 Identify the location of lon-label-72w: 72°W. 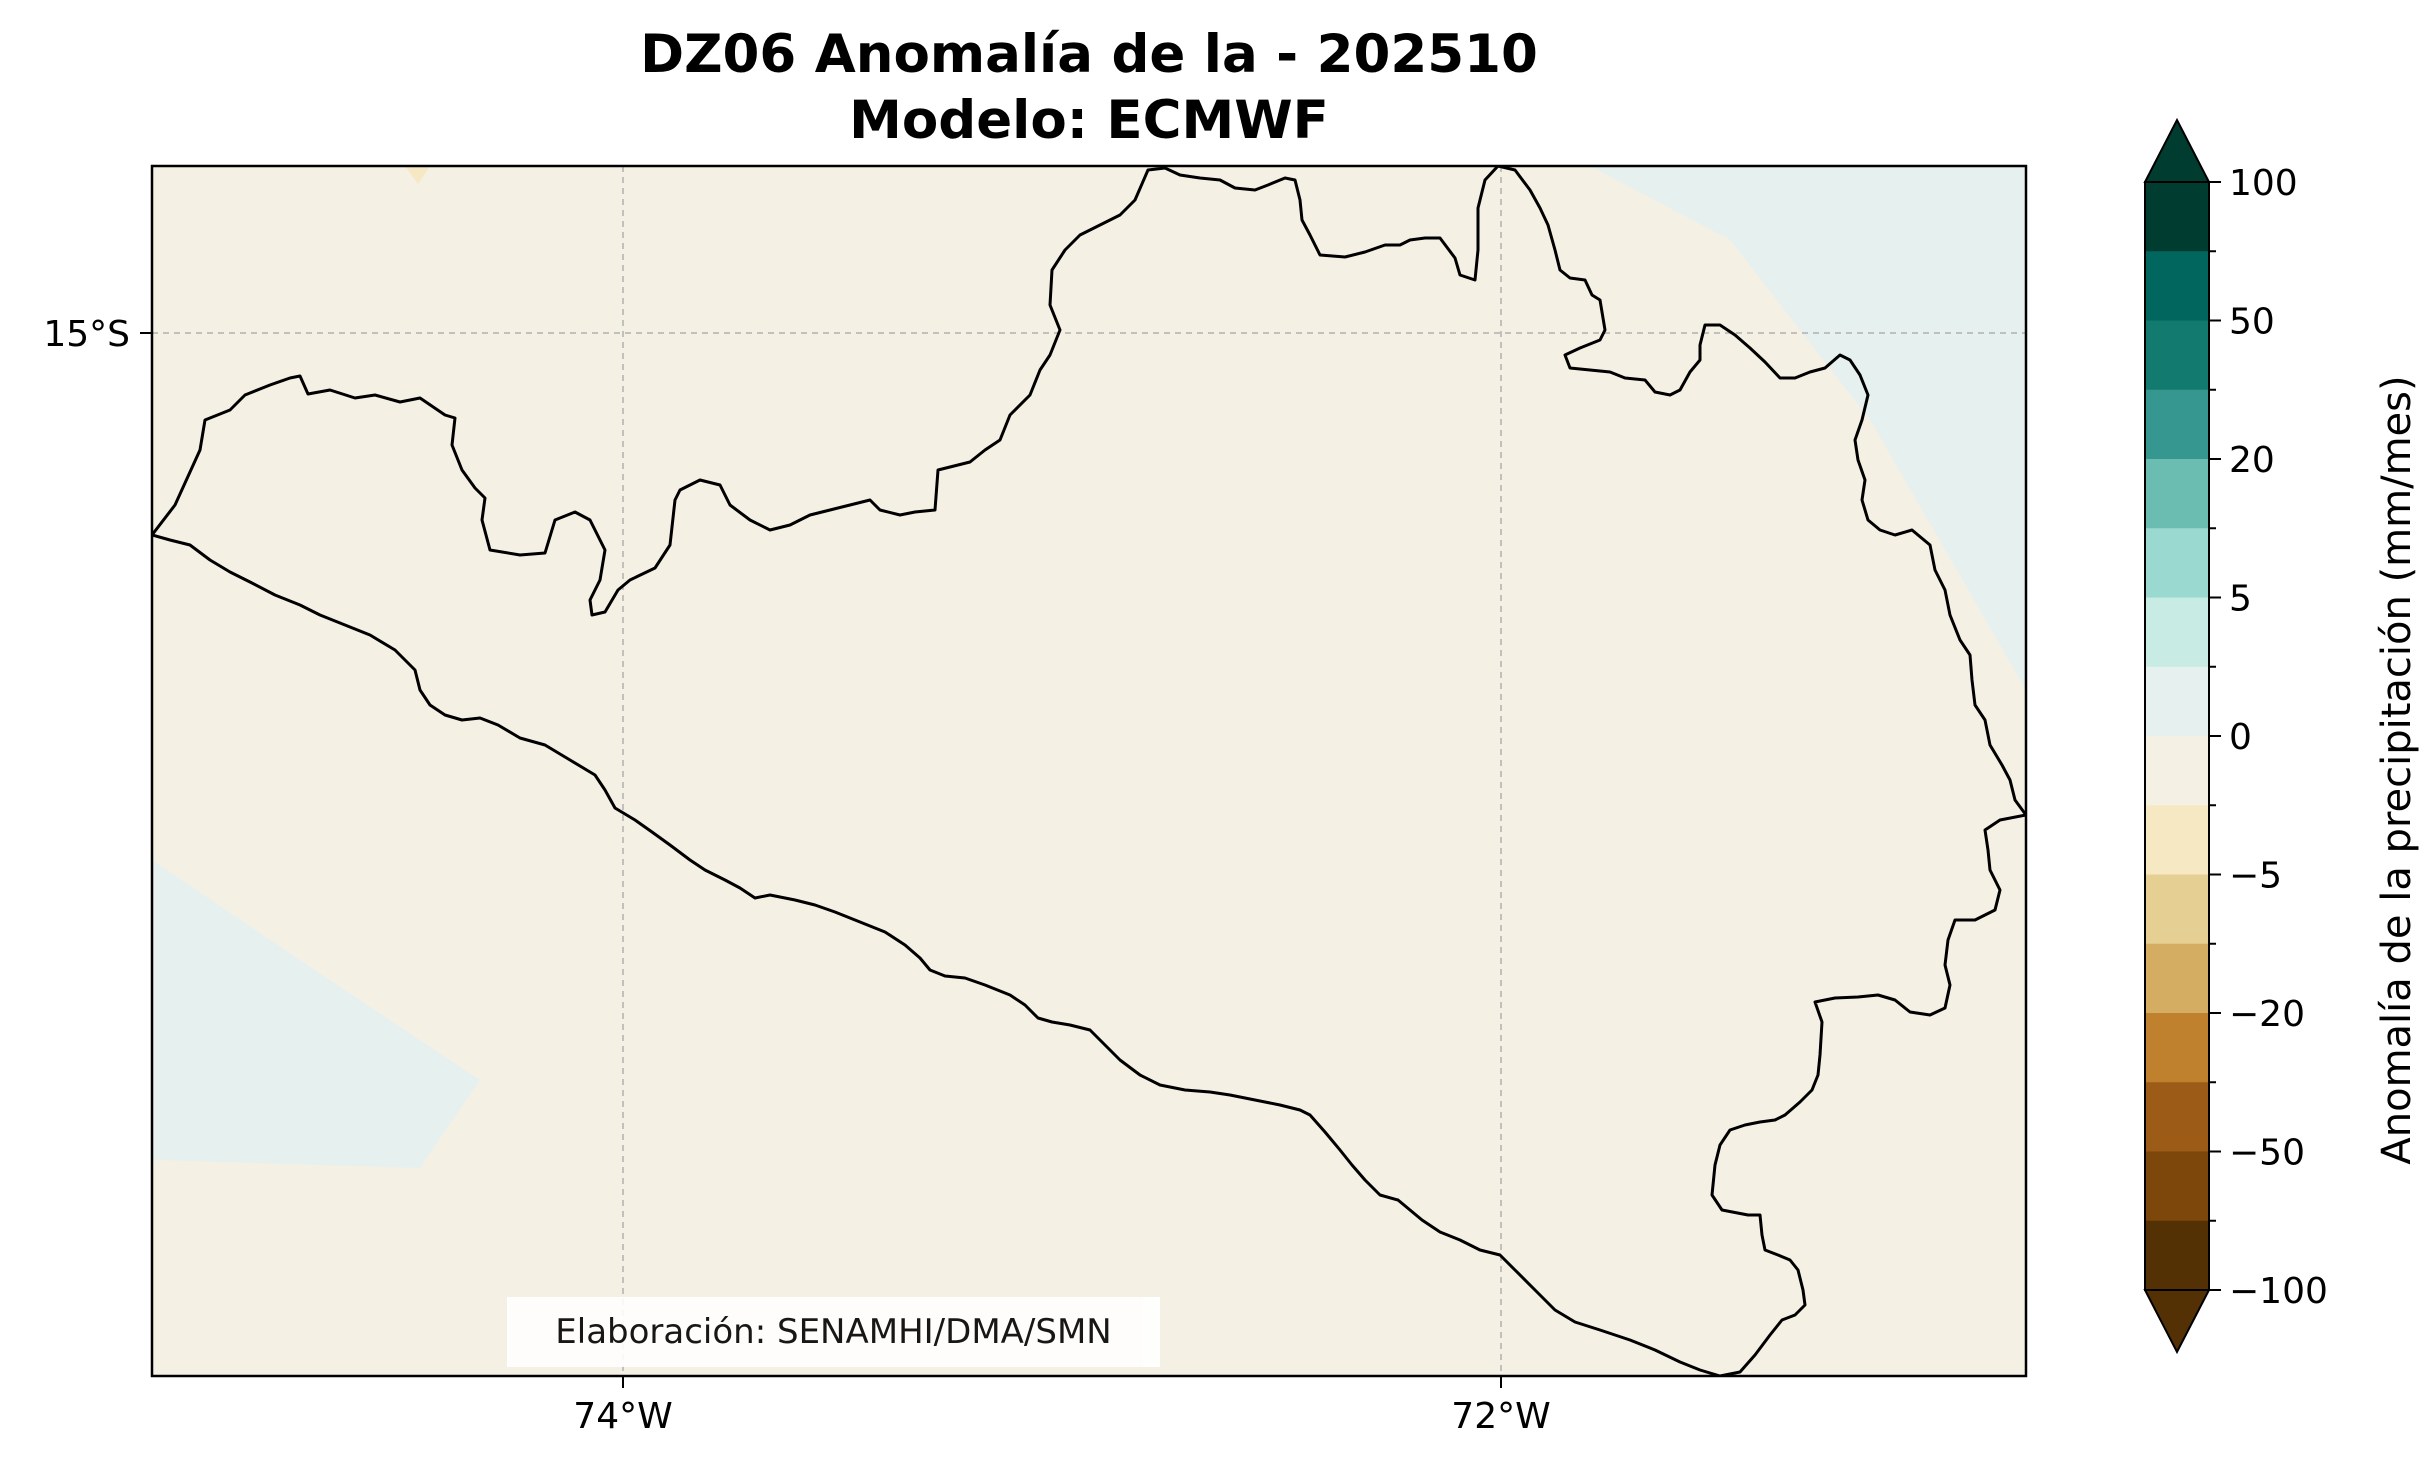
(1500, 1416).